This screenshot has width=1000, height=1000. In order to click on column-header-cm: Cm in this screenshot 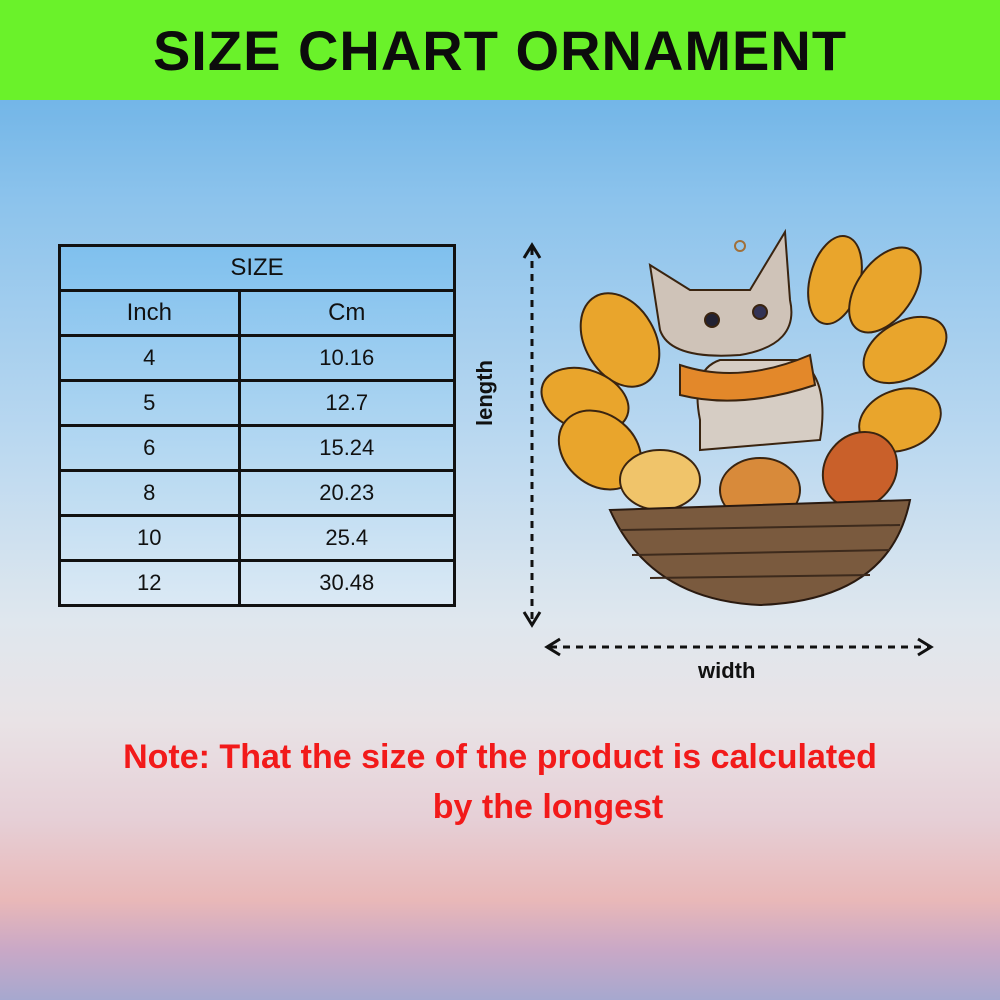, I will do `click(347, 313)`.